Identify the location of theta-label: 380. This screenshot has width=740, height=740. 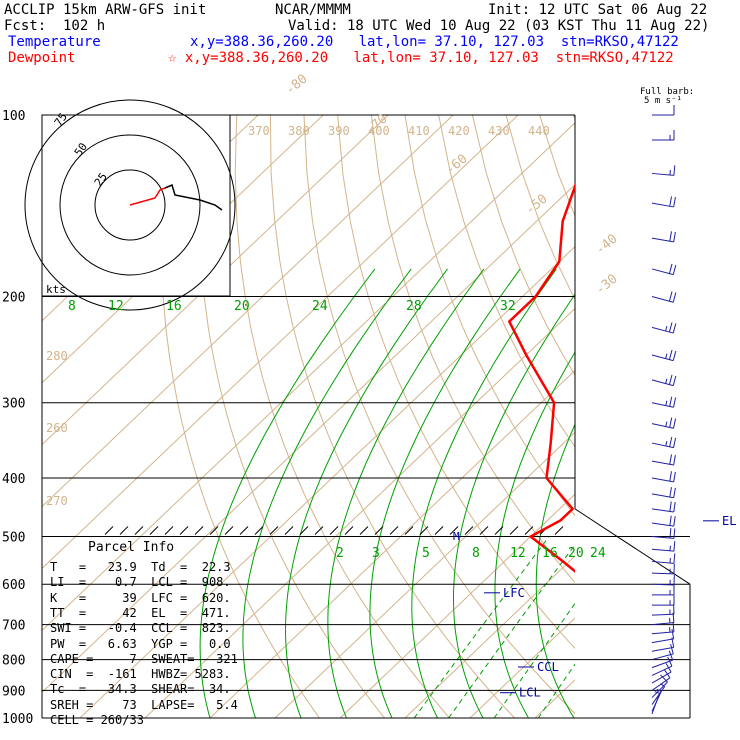
(299, 131).